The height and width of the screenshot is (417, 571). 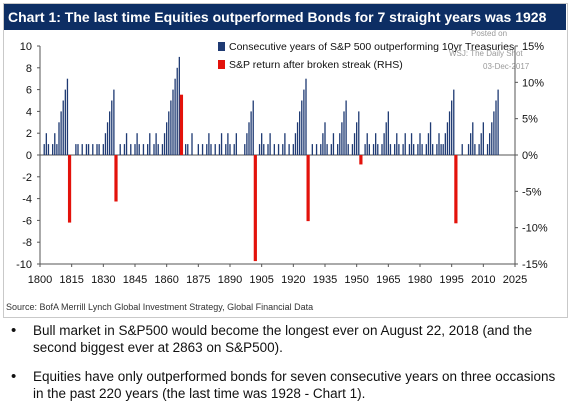 What do you see at coordinates (103, 280) in the screenshot?
I see `x-tick-label: 1830` at bounding box center [103, 280].